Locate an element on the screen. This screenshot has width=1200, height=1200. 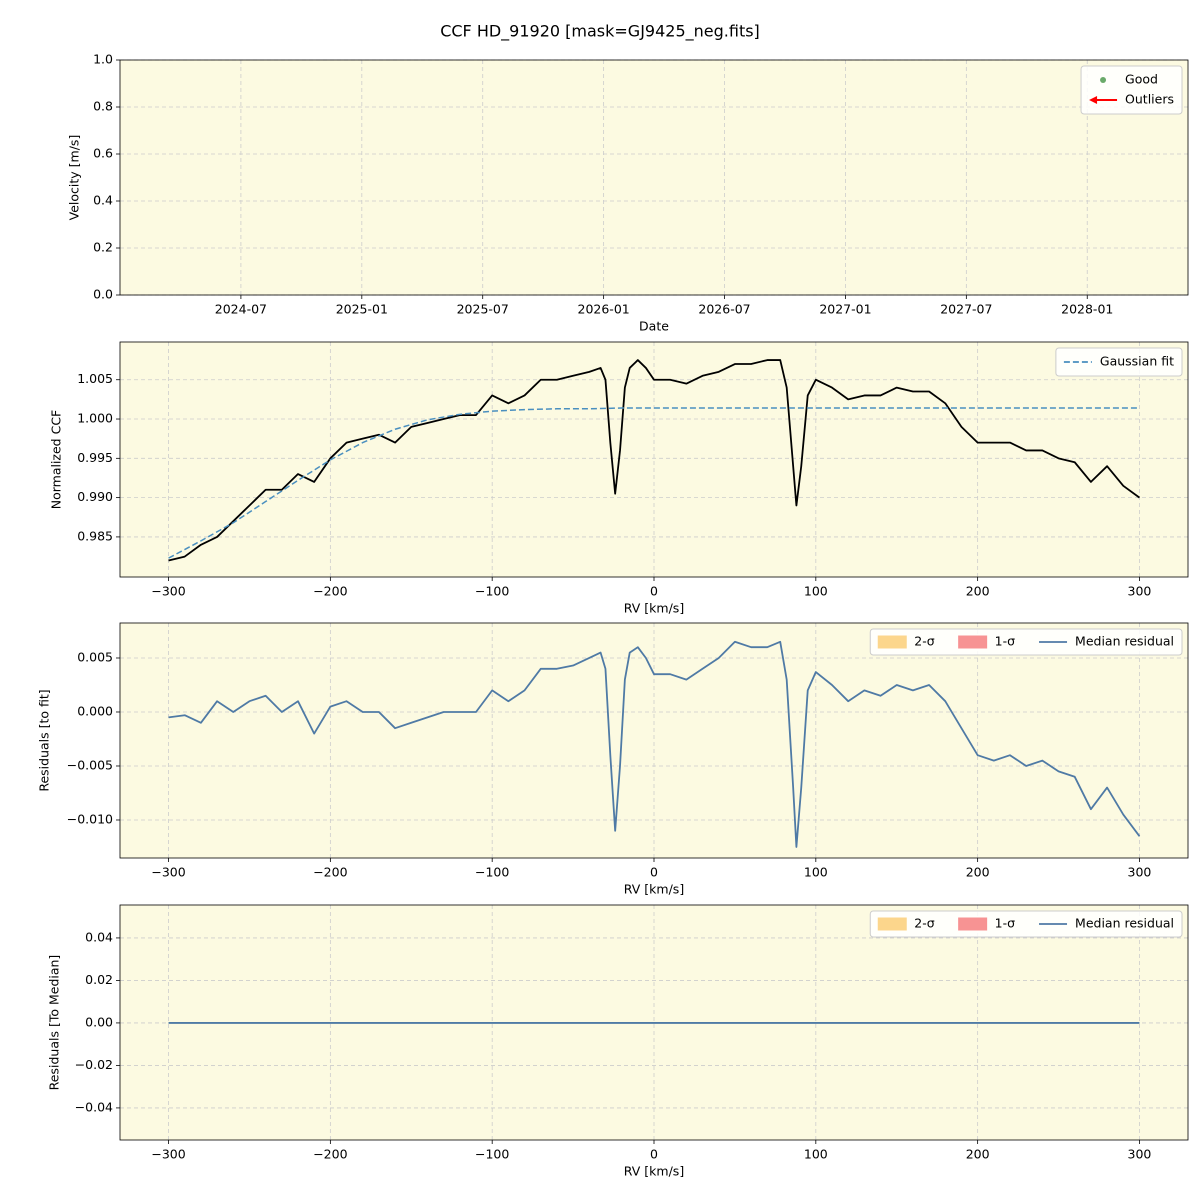
y-tick-label: 0.4 is located at coordinates (103, 200).